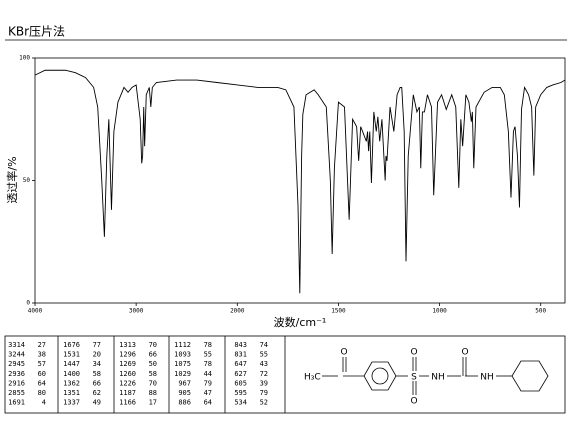 The image size is (570, 421). What do you see at coordinates (71, 364) in the screenshot?
I see `peak-wavenumber: 1447` at bounding box center [71, 364].